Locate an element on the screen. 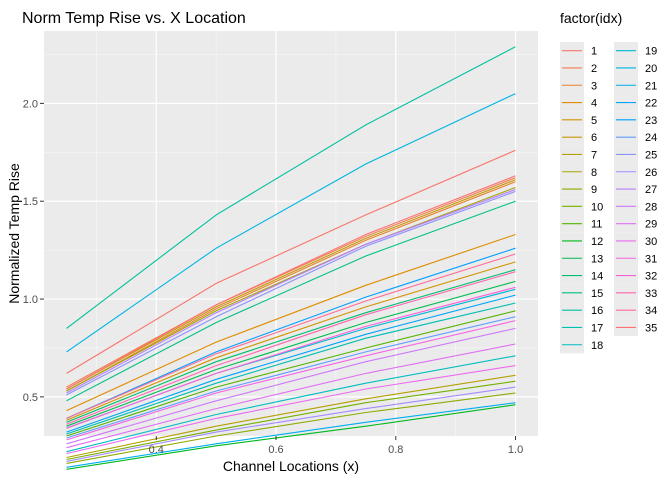 This screenshot has width=672, height=480. legend-label: 17 is located at coordinates (597, 328).